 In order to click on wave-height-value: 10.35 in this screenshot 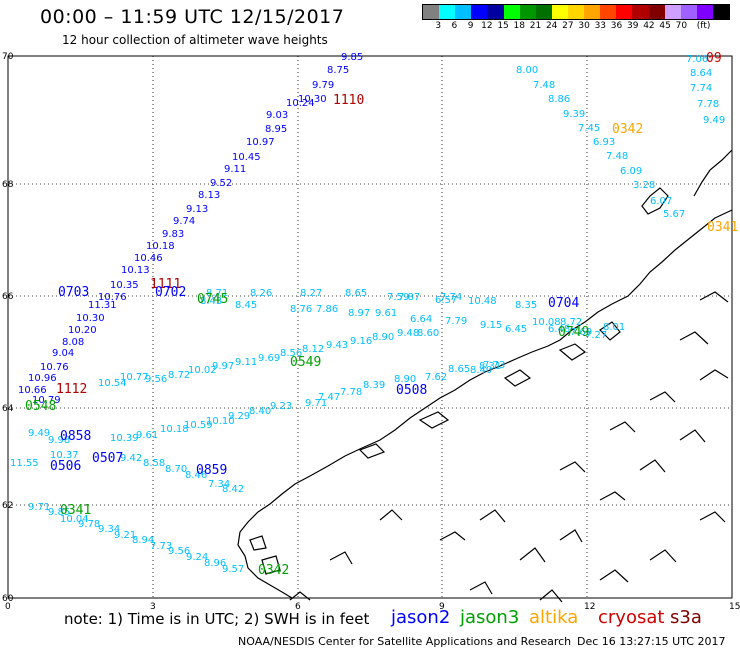, I will do `click(124, 285)`.